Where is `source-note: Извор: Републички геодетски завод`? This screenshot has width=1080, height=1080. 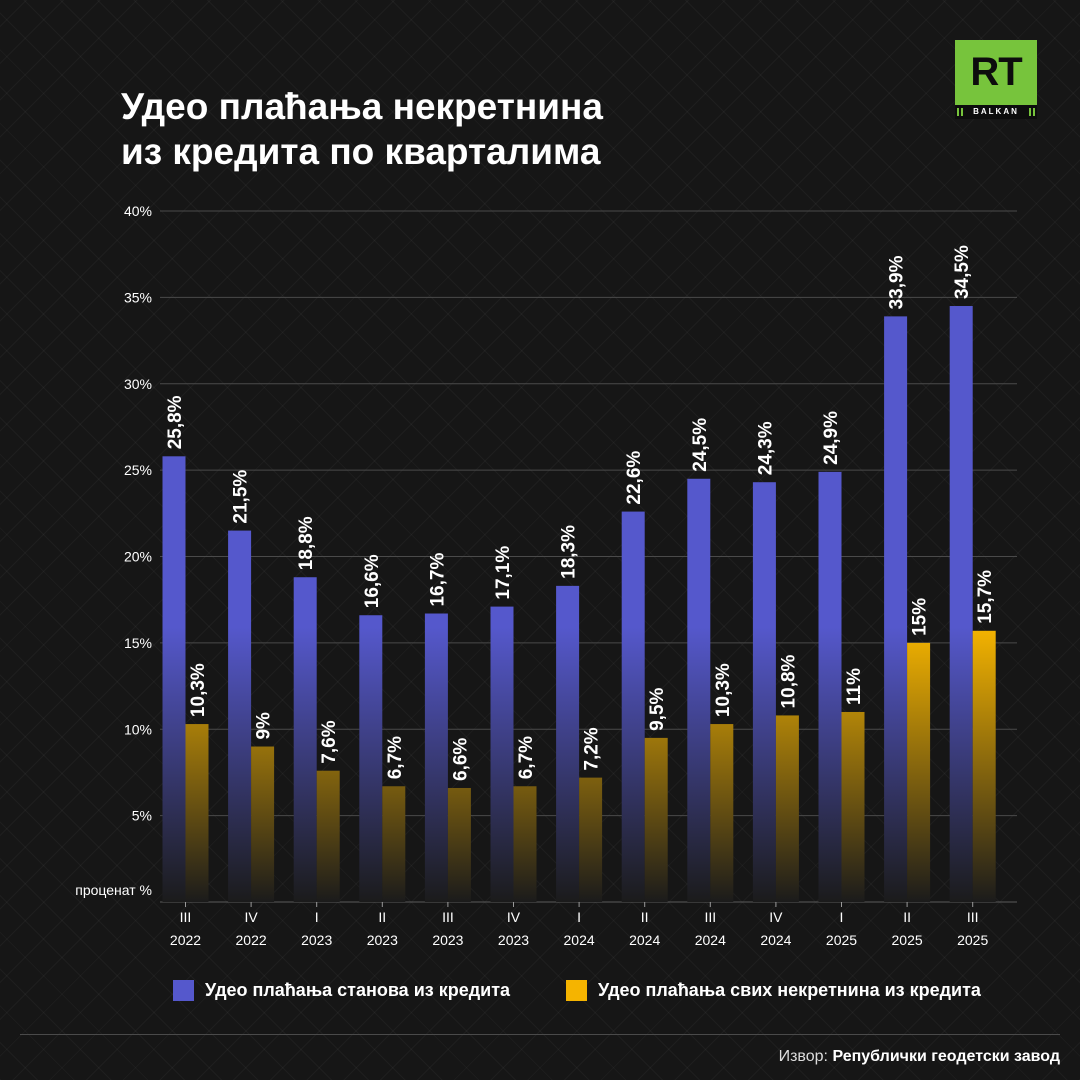
source-note: Извор: Републички геодетски завод is located at coordinates (919, 1057).